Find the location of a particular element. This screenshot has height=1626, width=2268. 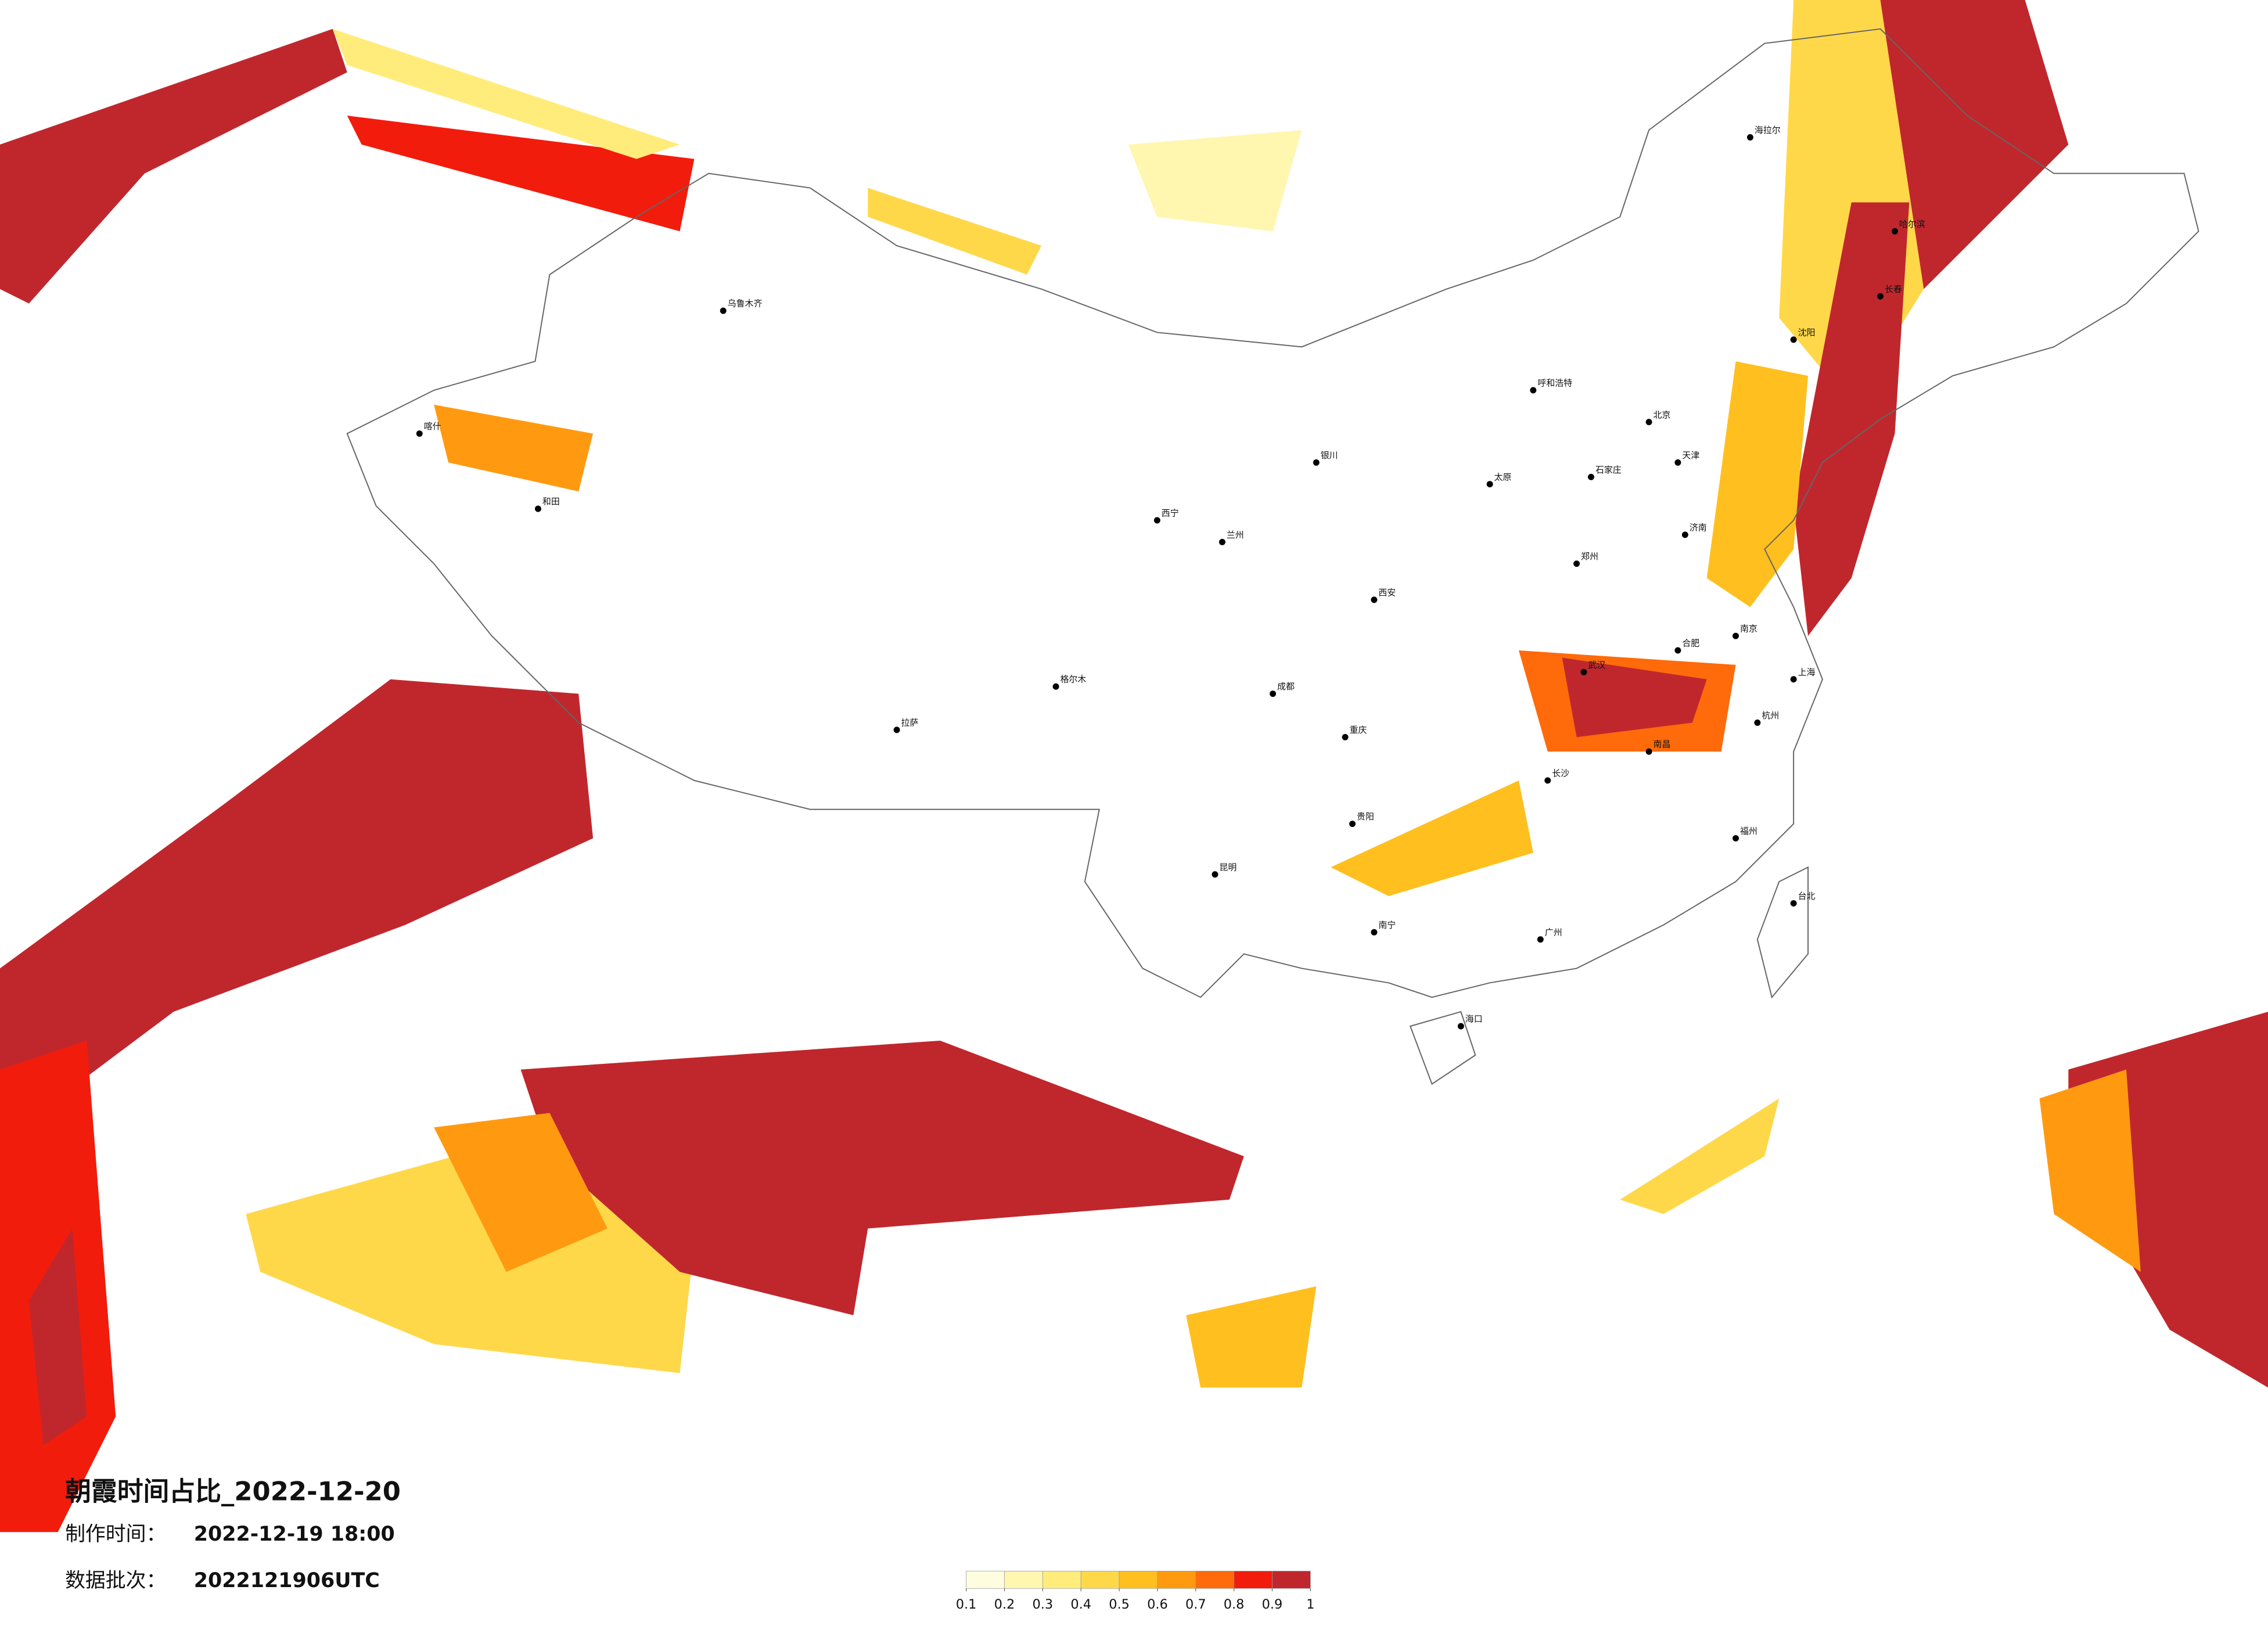

city-label: 兰州 is located at coordinates (1235, 535).